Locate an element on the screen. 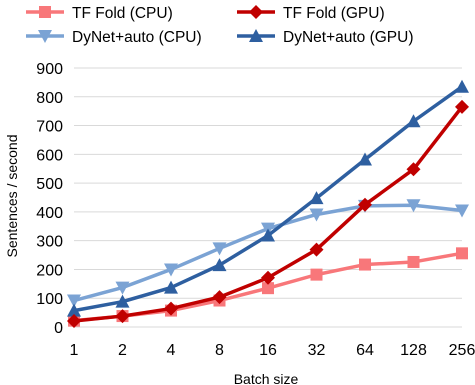 This screenshot has height=385, width=475. y-tick-label: 800 is located at coordinates (49, 98).